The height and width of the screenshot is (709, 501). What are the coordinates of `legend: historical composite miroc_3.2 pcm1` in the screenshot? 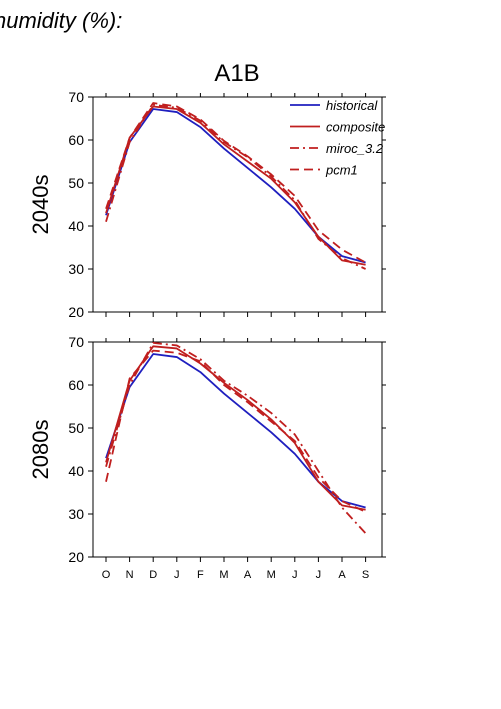 It's located at (337, 138).